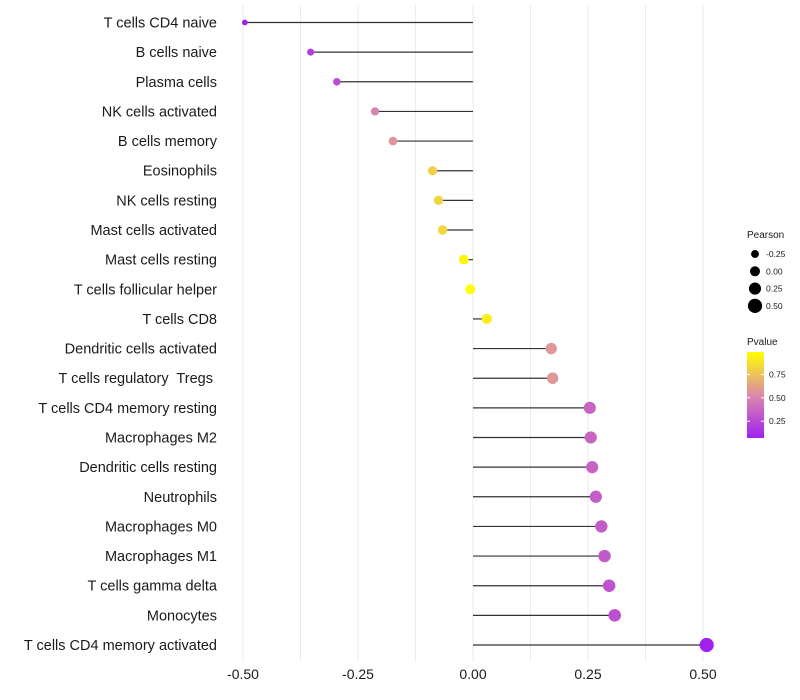 The height and width of the screenshot is (700, 800). What do you see at coordinates (166, 201) in the screenshot?
I see `y-label-6: NK cells resting` at bounding box center [166, 201].